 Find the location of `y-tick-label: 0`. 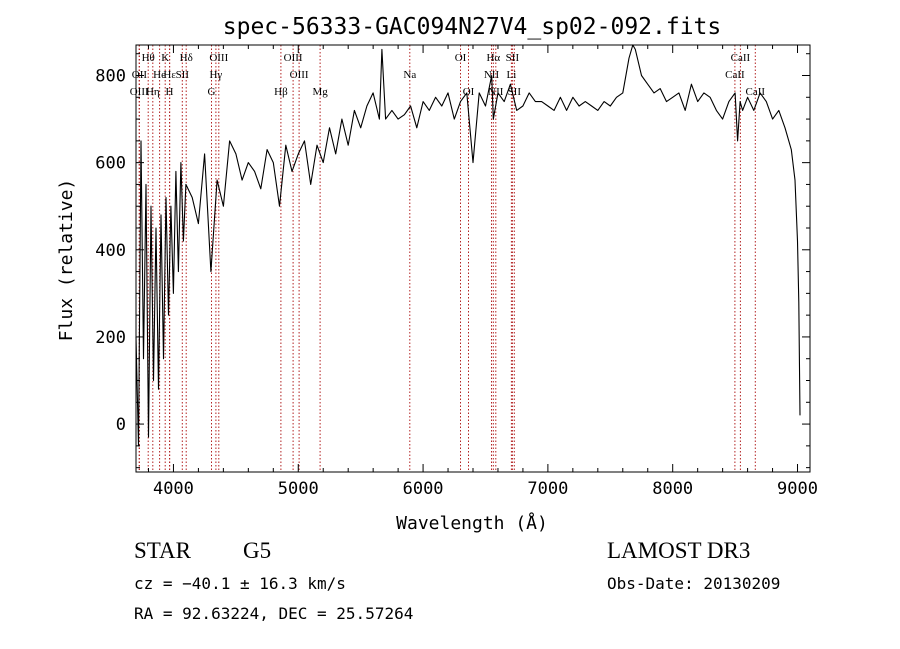

y-tick-label: 0 is located at coordinates (121, 425).